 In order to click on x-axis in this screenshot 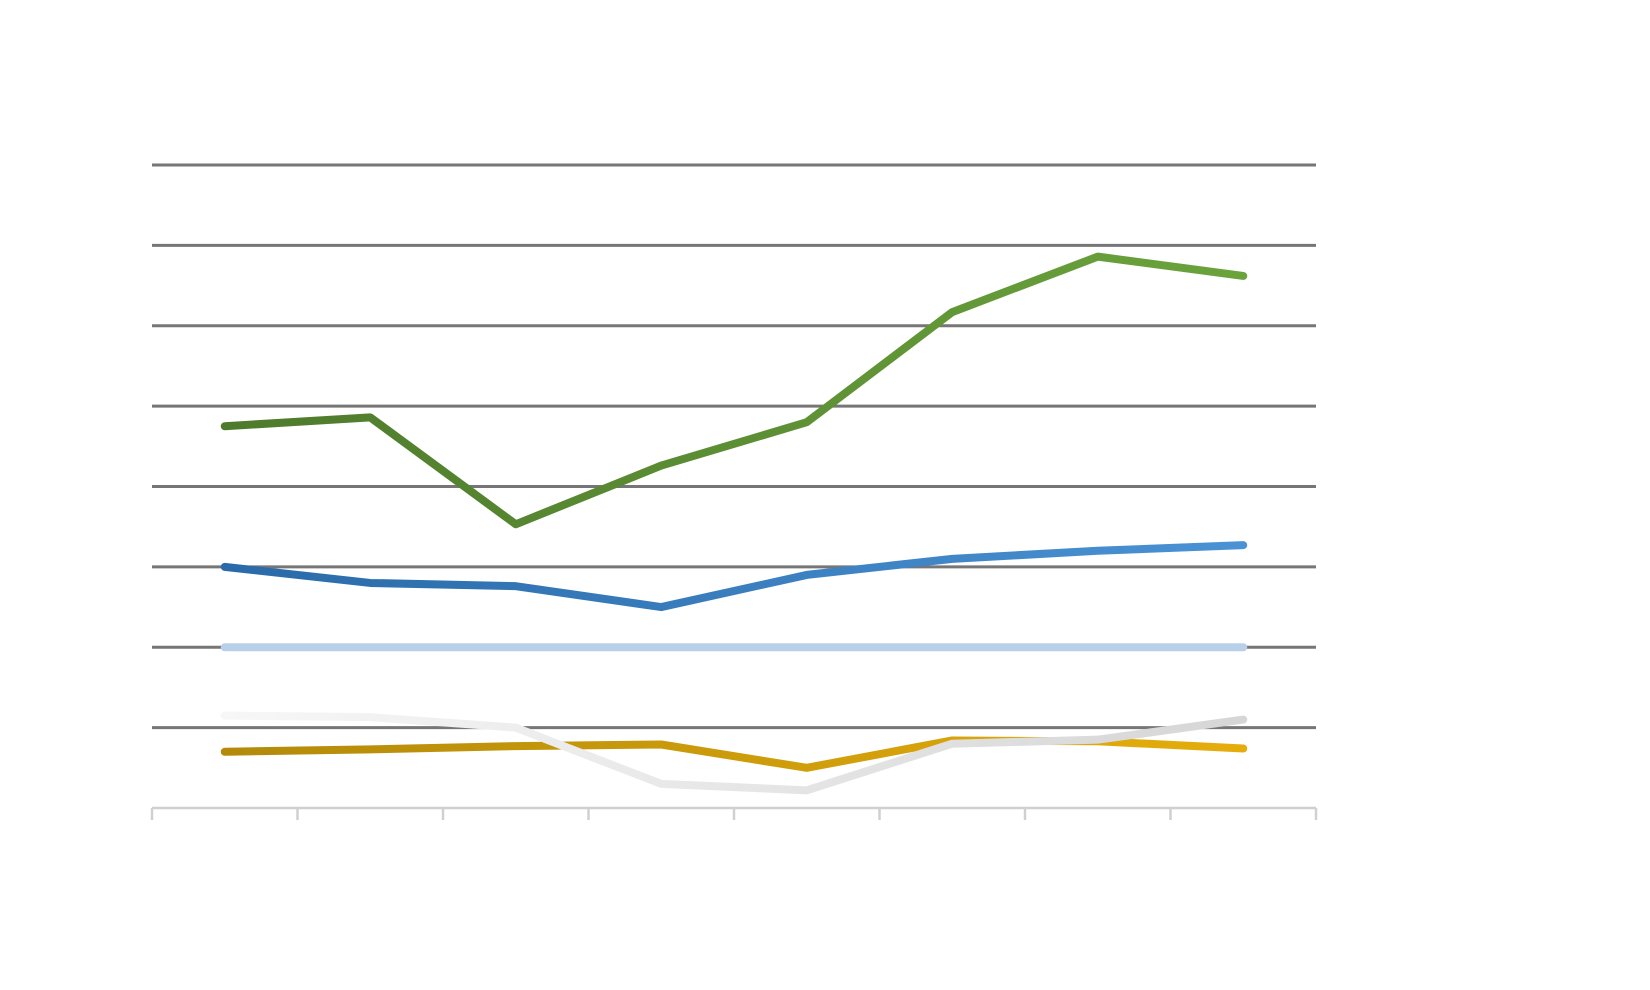, I will do `click(734, 813)`.